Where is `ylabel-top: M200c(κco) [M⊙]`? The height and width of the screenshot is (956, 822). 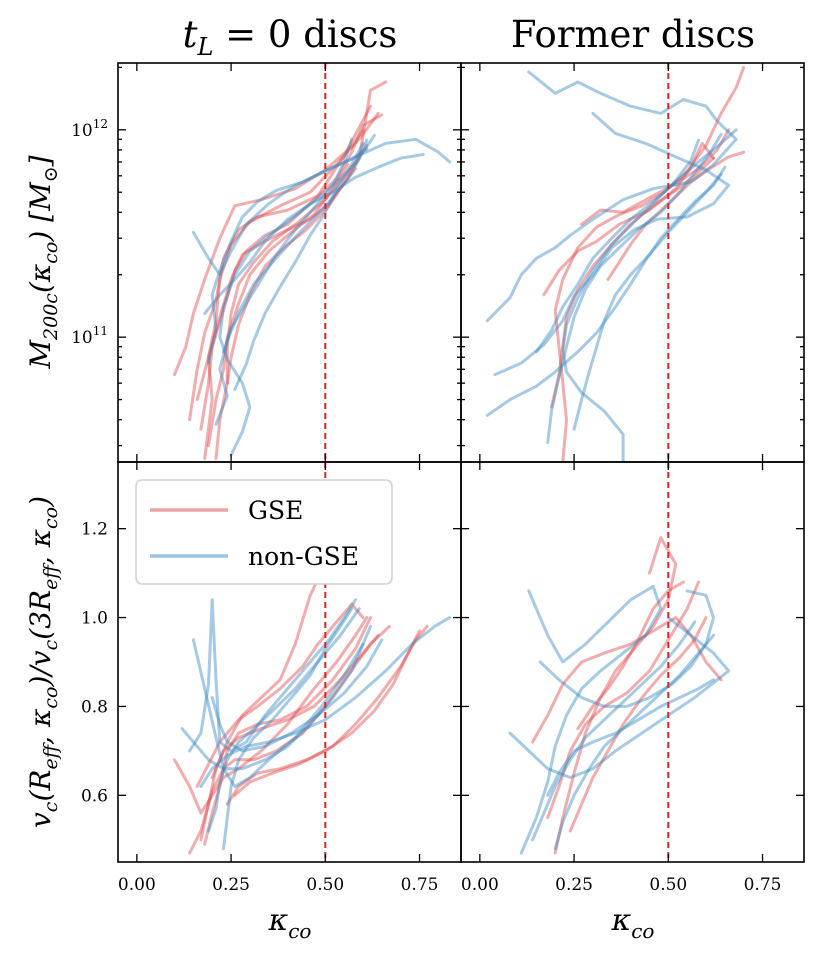
ylabel-top: M200c(κco) [M⊙] is located at coordinates (43, 262).